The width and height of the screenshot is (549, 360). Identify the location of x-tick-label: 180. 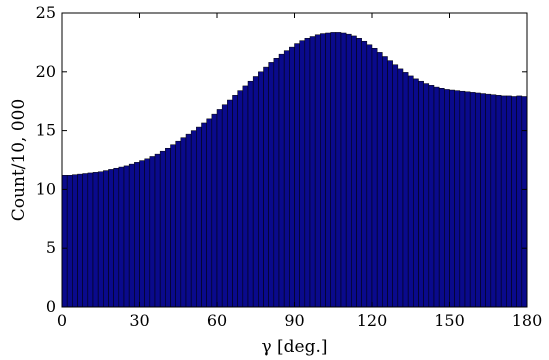
(527, 320).